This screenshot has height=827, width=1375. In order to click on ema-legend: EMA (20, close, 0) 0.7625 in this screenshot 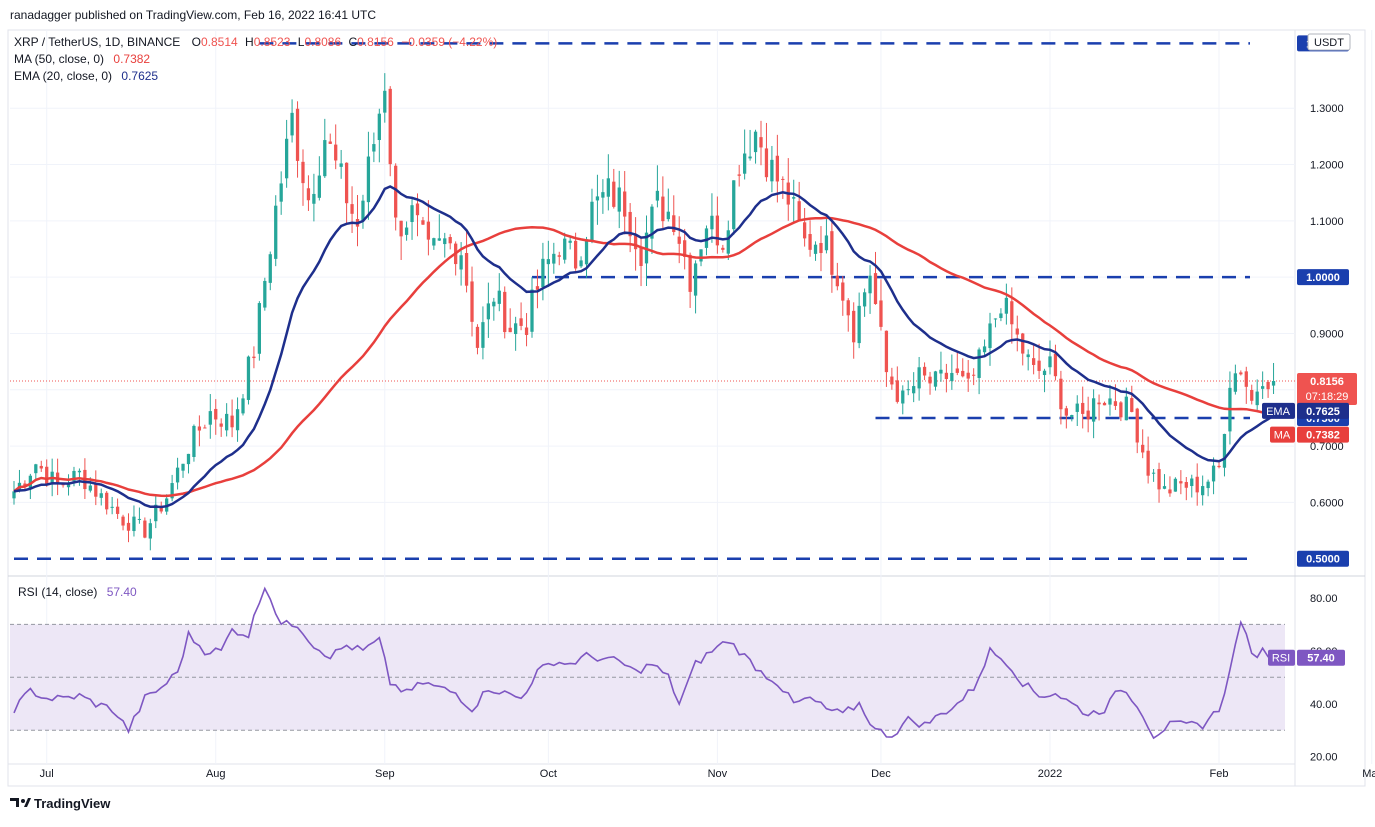, I will do `click(86, 76)`.